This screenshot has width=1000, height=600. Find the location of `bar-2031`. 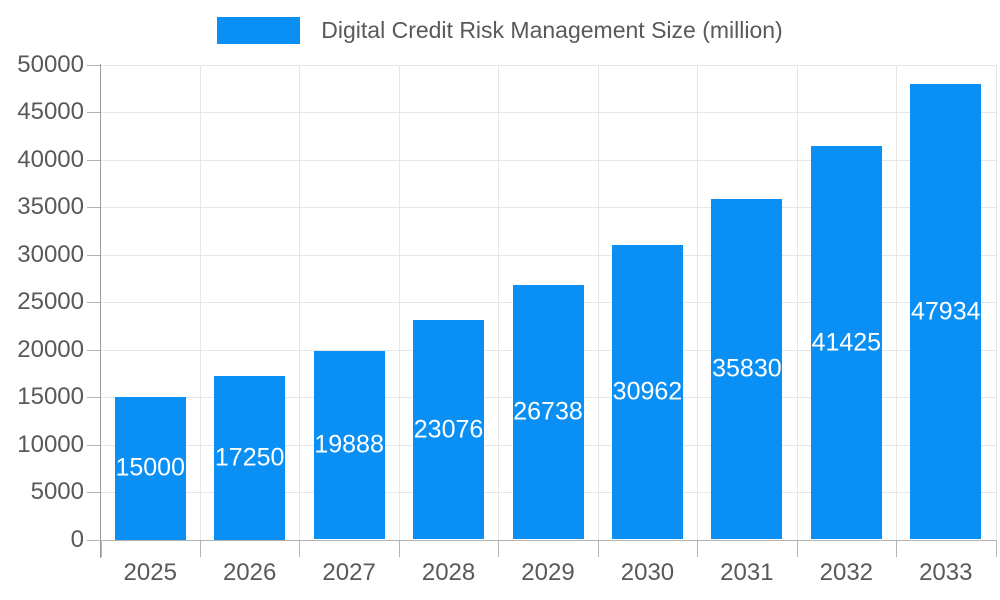

bar-2031 is located at coordinates (747, 369).